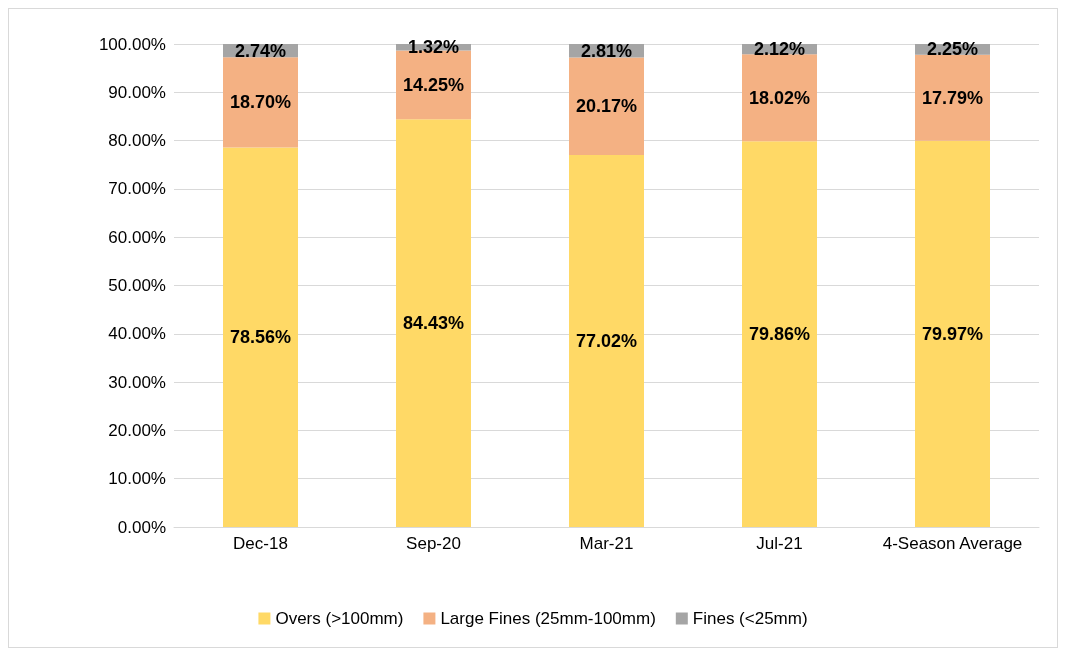 The height and width of the screenshot is (658, 1068). What do you see at coordinates (137, 382) in the screenshot?
I see `y-tick-label: 30.00%` at bounding box center [137, 382].